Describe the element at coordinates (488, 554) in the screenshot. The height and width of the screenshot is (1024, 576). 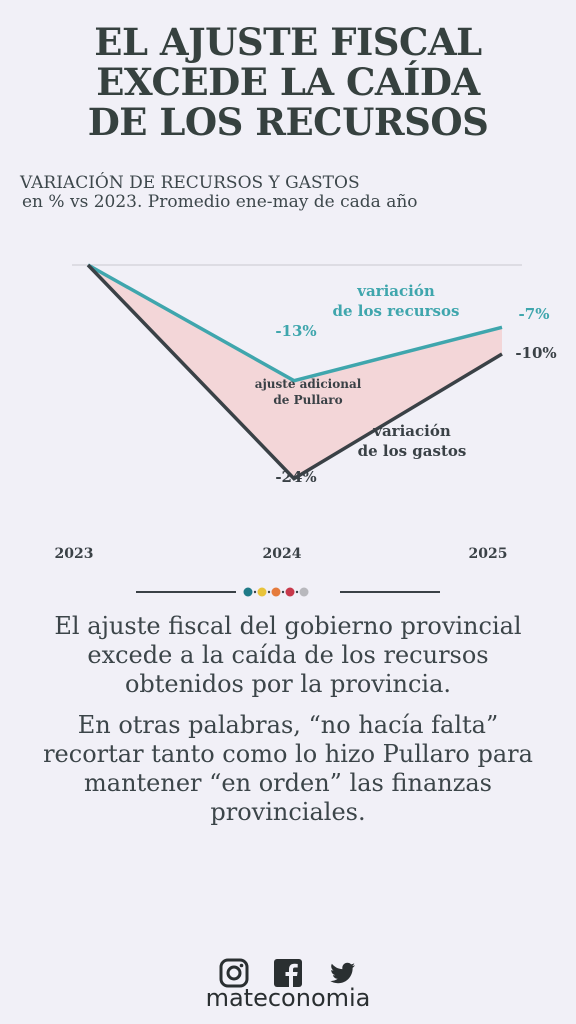
I see `x-tick-label-2025: 2025` at that location.